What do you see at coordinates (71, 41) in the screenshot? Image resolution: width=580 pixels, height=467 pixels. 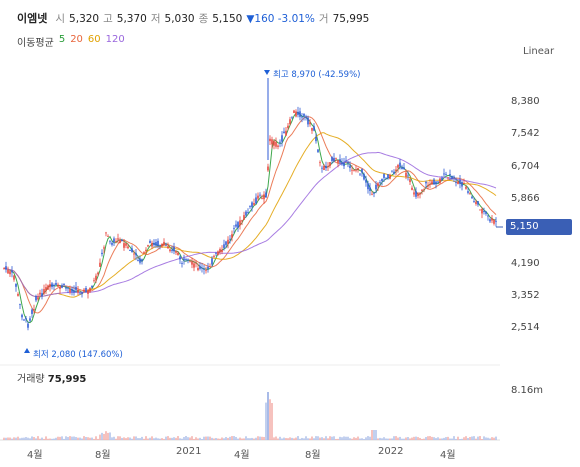 I see `moving-average-legend: 이동평균 5 20 60 120` at bounding box center [71, 41].